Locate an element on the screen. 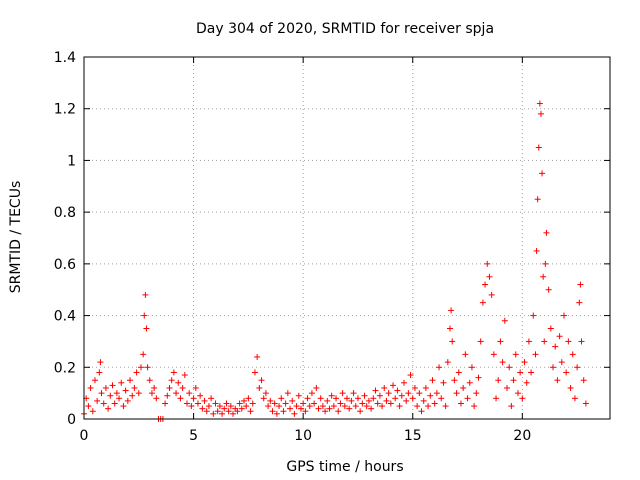 The image size is (640, 480). y-axis-label: SRMTID / TECUs is located at coordinates (16, 237).